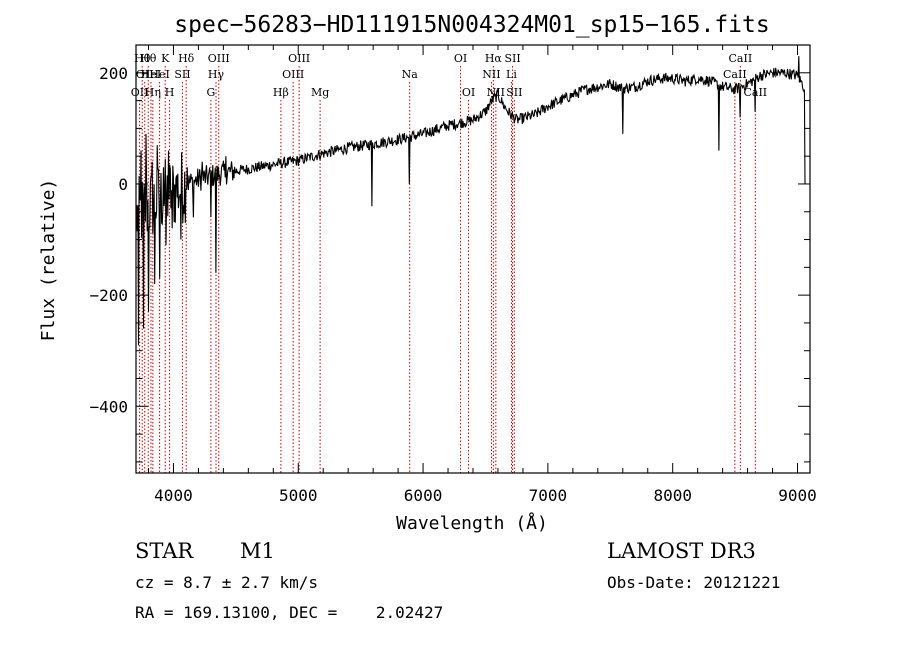 This screenshot has width=900, height=649. Describe the element at coordinates (494, 58) in the screenshot. I see `emission-line-label: Hα` at that location.